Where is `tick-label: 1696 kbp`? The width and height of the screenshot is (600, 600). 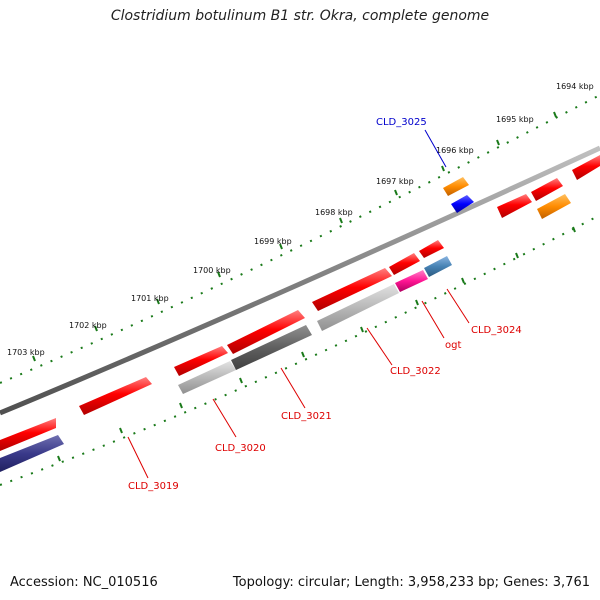 tick-label: 1696 kbp is located at coordinates (455, 150).